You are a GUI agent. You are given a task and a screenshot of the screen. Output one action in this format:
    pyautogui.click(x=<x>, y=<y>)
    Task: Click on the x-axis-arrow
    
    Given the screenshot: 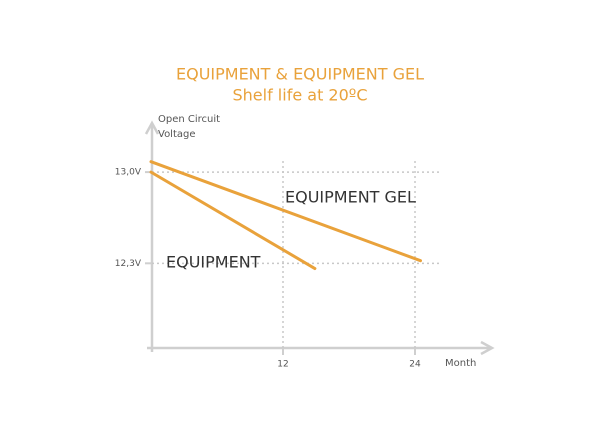 What is the action you would take?
    pyautogui.click(x=487, y=348)
    